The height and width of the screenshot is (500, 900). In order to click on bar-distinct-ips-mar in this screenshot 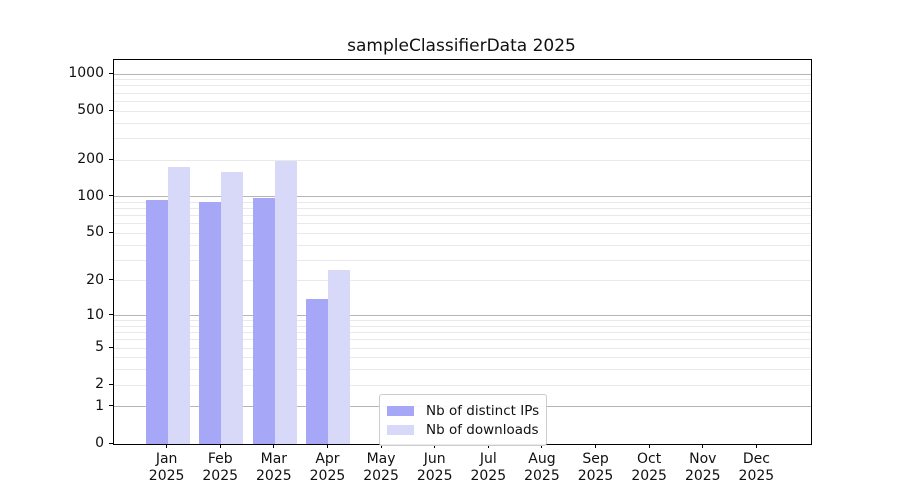, I will do `click(263, 321)`.